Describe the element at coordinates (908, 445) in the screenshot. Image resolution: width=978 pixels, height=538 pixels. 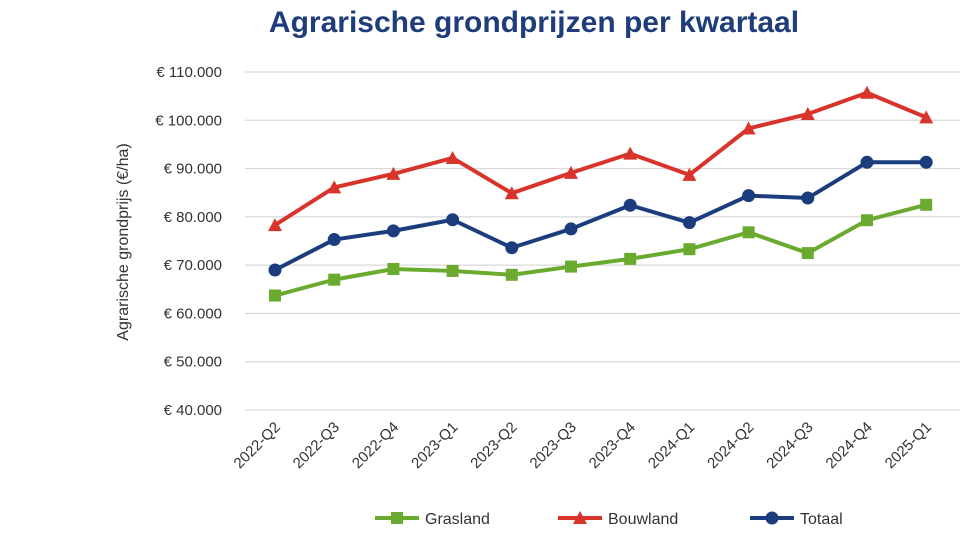
I see `x-tick-label: 2025-Q1` at that location.